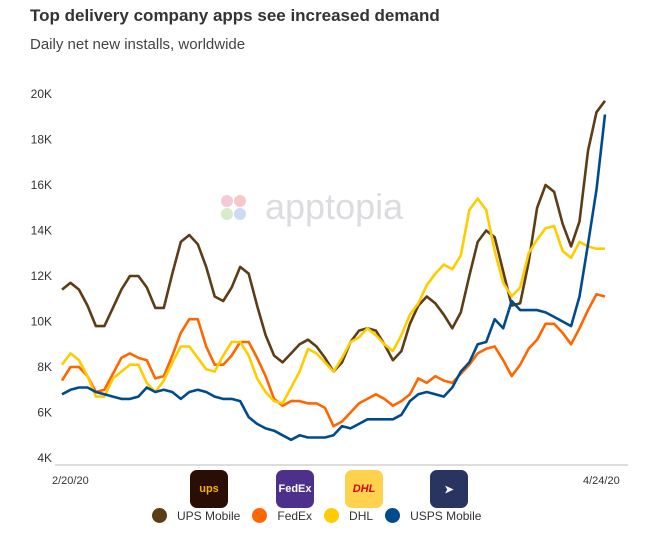 The image size is (650, 537). I want to click on dhl-app-icon: DHL, so click(364, 489).